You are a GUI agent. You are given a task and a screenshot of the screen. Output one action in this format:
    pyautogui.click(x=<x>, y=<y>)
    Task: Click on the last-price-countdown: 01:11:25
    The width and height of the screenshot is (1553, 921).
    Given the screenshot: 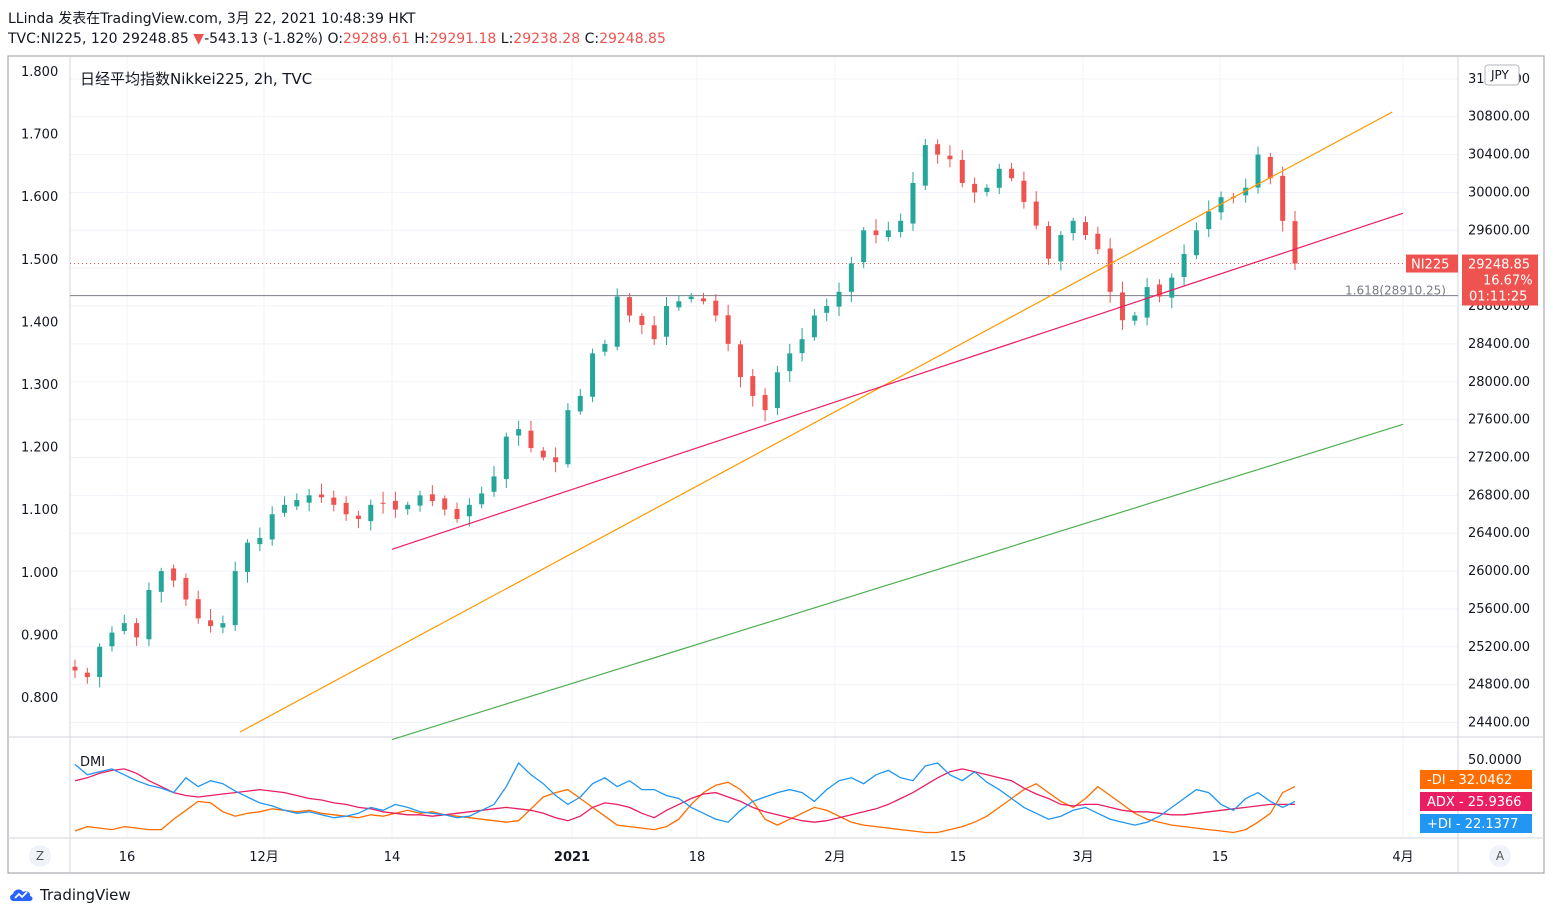 What is the action you would take?
    pyautogui.click(x=1498, y=297)
    